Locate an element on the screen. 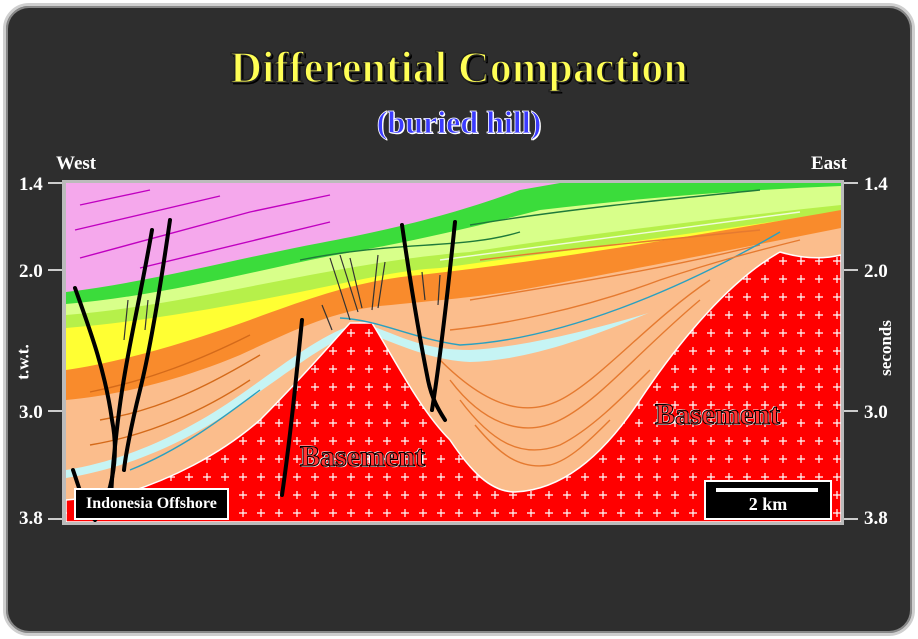 The height and width of the screenshot is (639, 918). y-axis-label-right: seconds is located at coordinates (885, 348).